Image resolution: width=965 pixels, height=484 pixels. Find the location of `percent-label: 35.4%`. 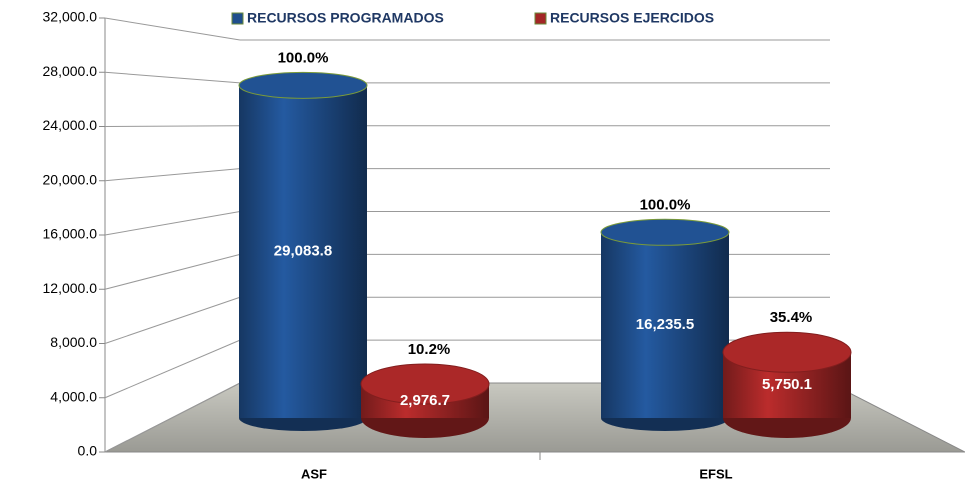

percent-label: 35.4% is located at coordinates (791, 317).